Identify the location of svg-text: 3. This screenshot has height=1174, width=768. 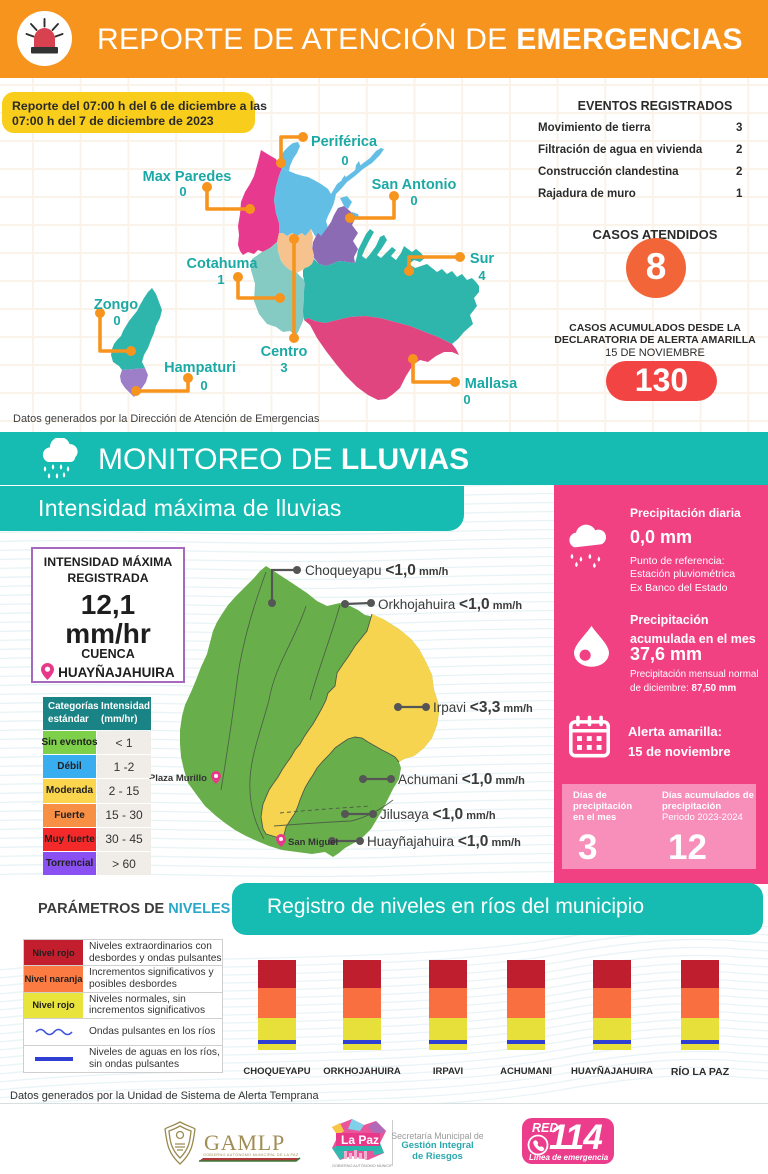
(283, 367).